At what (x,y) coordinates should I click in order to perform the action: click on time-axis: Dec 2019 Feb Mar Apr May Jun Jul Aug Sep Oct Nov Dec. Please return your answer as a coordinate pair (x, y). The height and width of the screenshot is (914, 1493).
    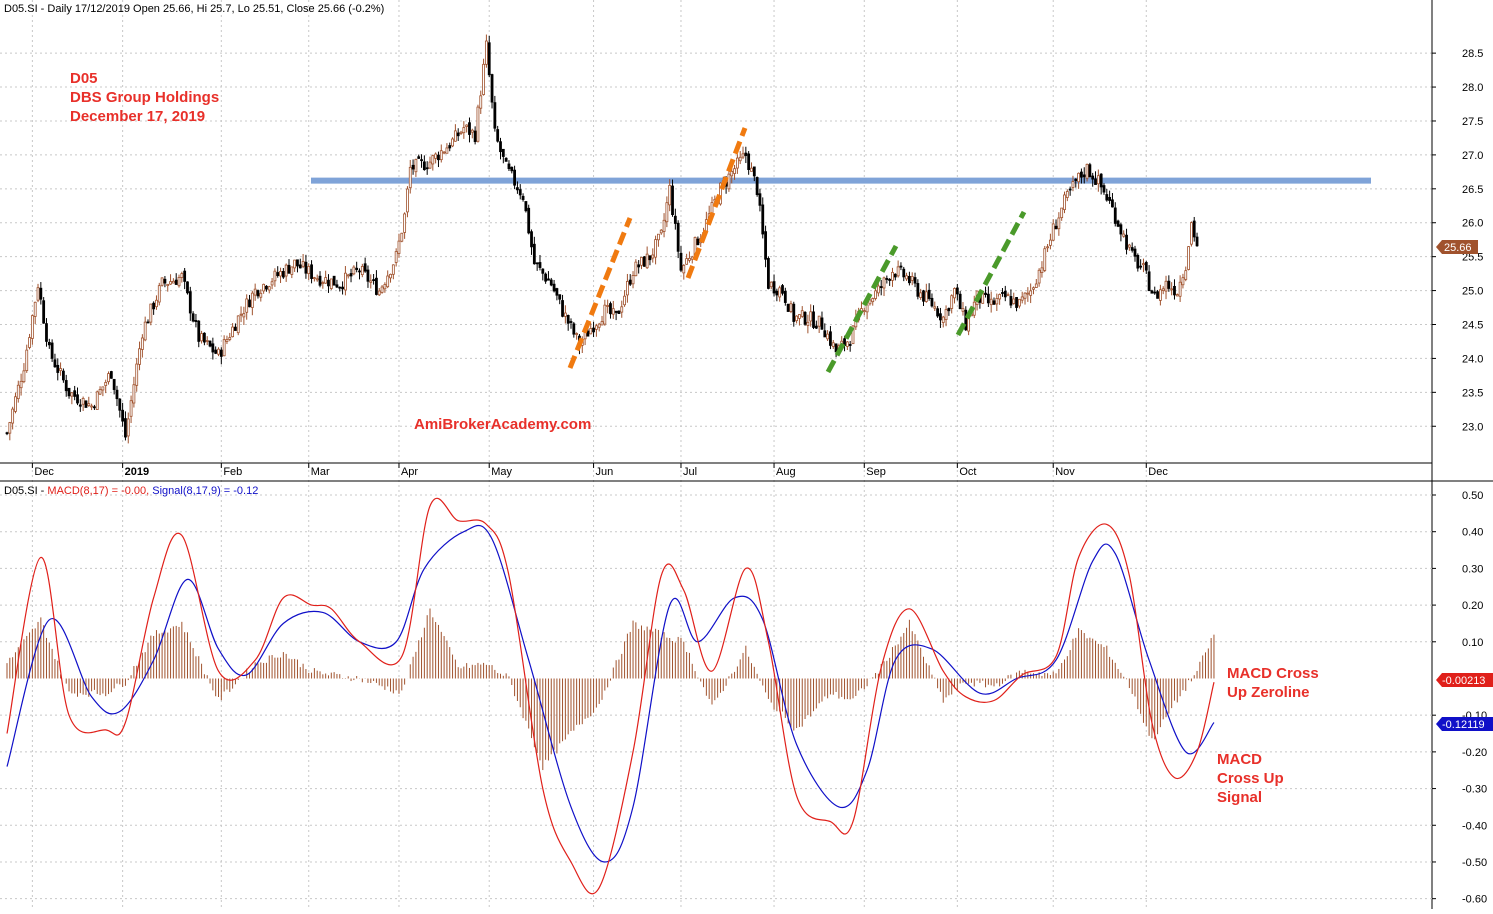
    Looking at the image, I should click on (599, 470).